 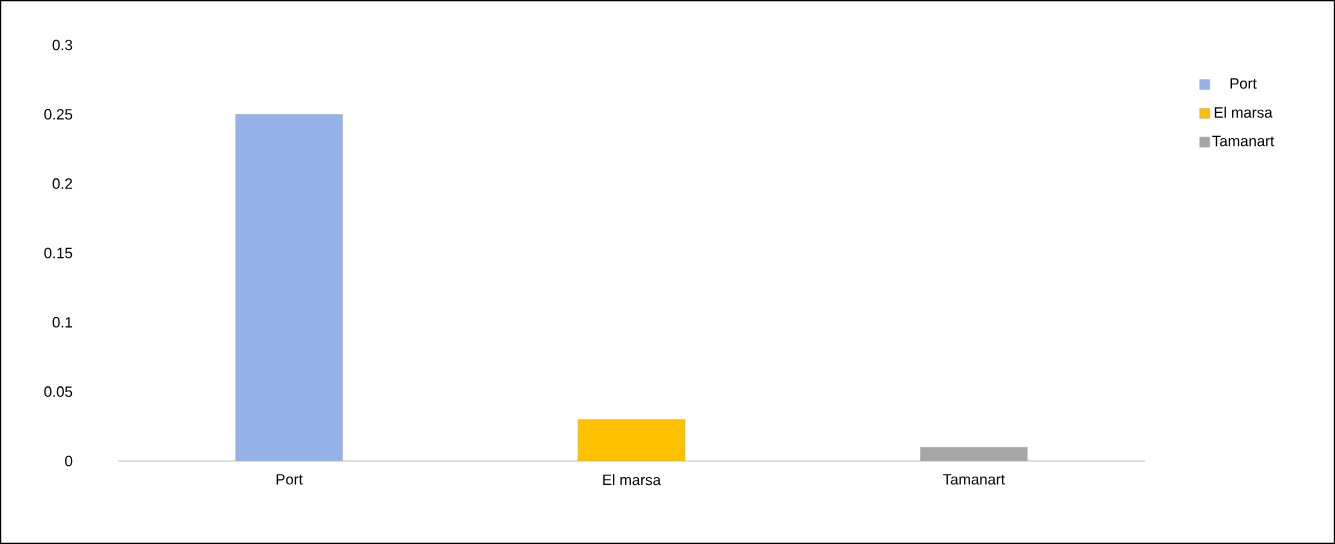 What do you see at coordinates (62, 322) in the screenshot?
I see `y-tick-label: 0.1` at bounding box center [62, 322].